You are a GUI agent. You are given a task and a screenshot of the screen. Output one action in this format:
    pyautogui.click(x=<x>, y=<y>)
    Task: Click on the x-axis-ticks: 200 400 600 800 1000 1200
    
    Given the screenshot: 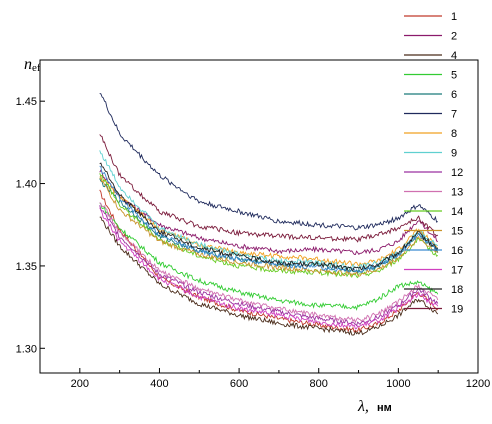 What is the action you would take?
    pyautogui.click(x=264, y=379)
    